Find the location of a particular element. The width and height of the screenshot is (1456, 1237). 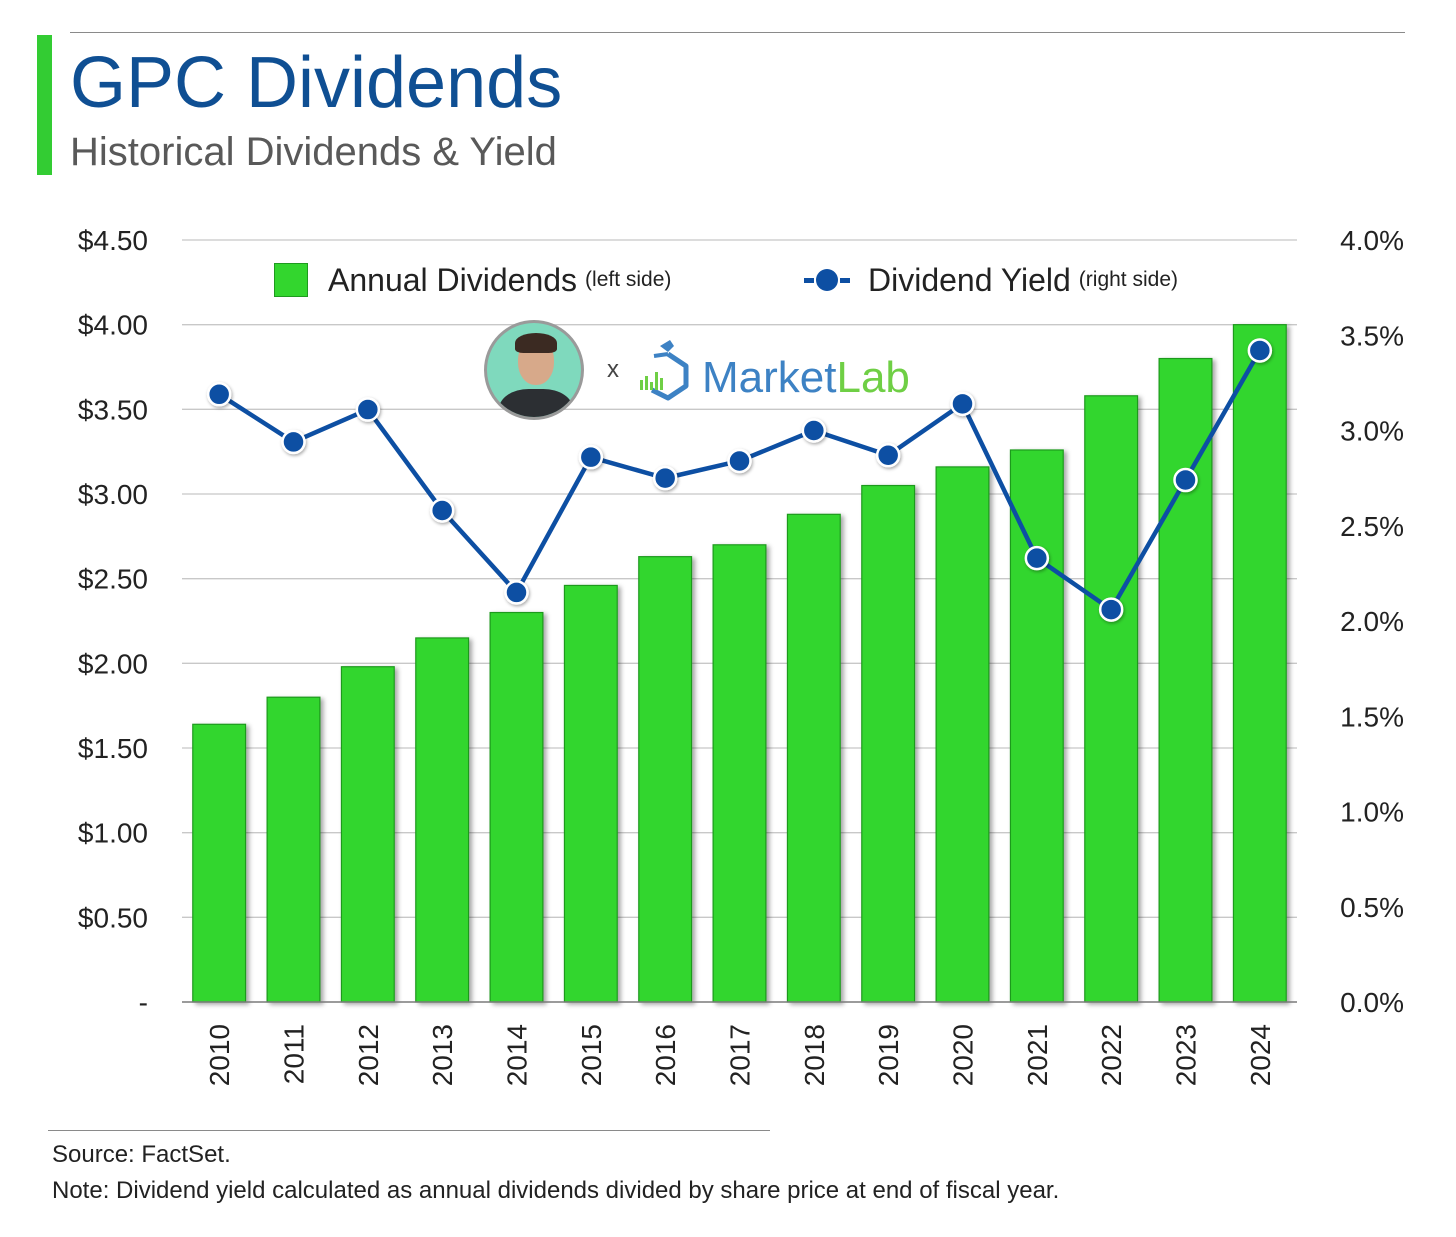

wordmark-market: Market is located at coordinates (769, 377).